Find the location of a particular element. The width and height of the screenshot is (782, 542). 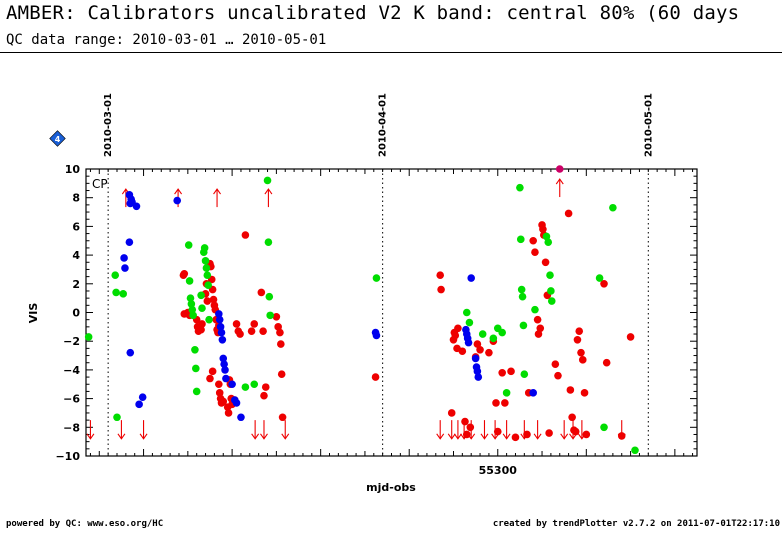

y-tick-label: 4 is located at coordinates (76, 255).